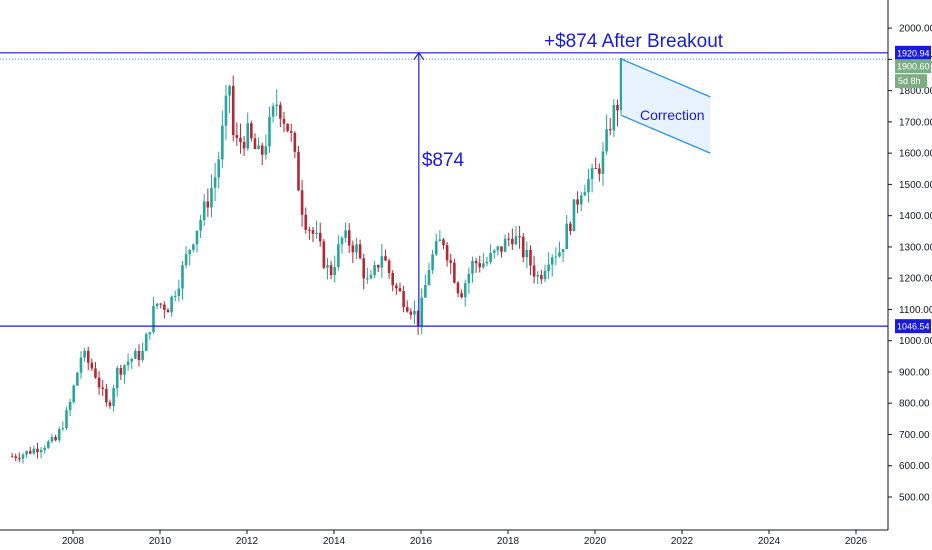 This screenshot has height=550, width=932. I want to click on price-tick-label: 700.00, so click(914, 435).